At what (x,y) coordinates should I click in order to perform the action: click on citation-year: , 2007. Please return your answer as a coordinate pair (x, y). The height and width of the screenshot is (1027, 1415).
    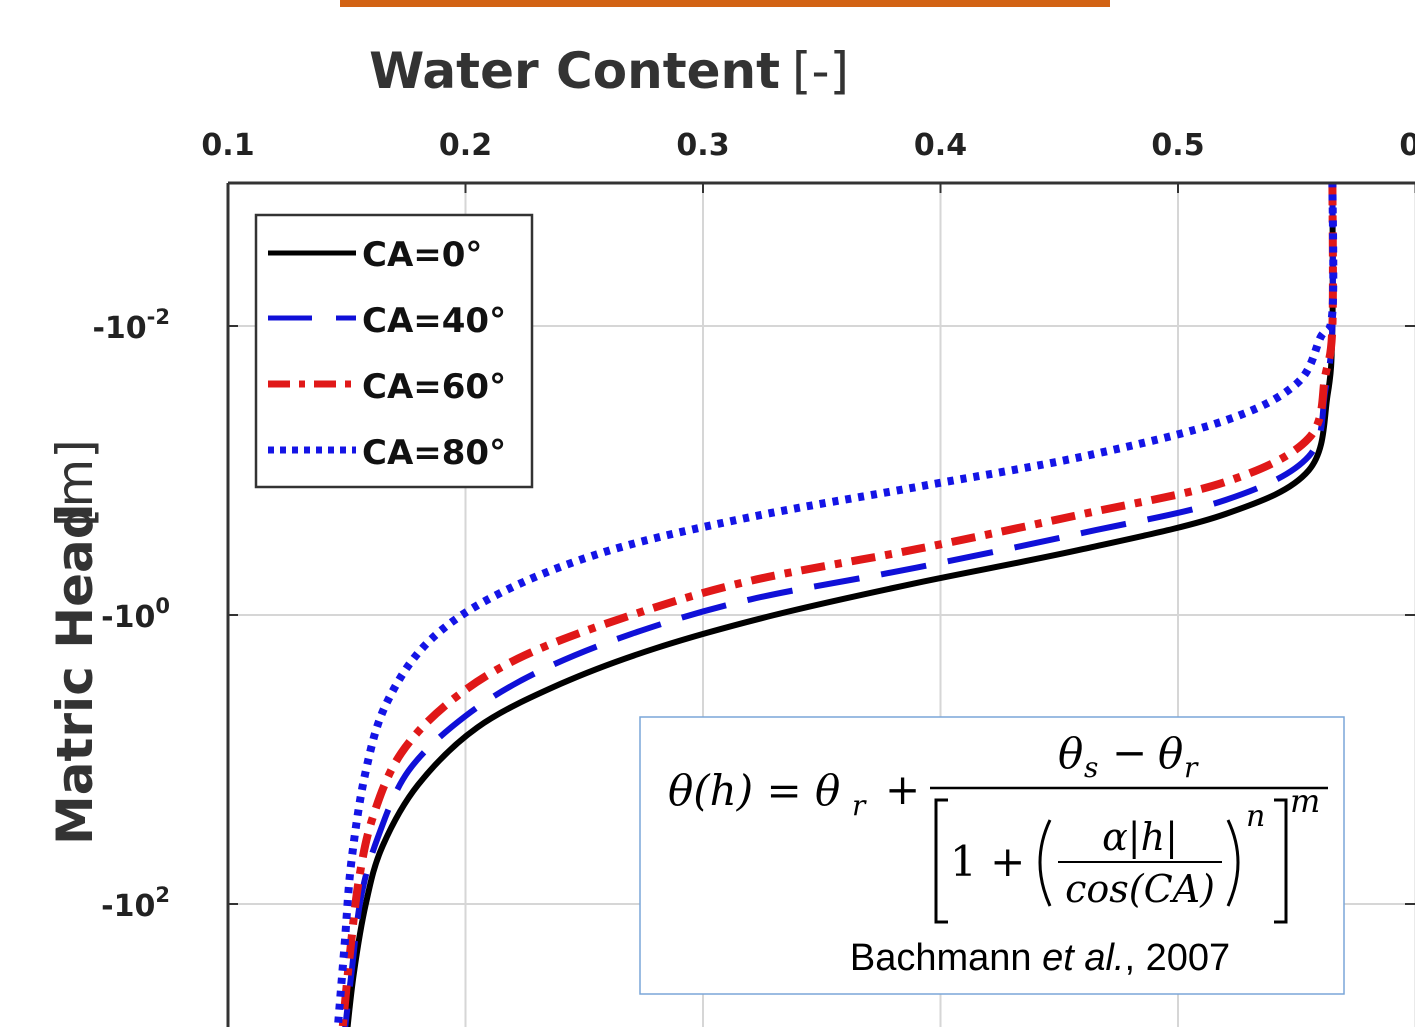
    Looking at the image, I should click on (1177, 958).